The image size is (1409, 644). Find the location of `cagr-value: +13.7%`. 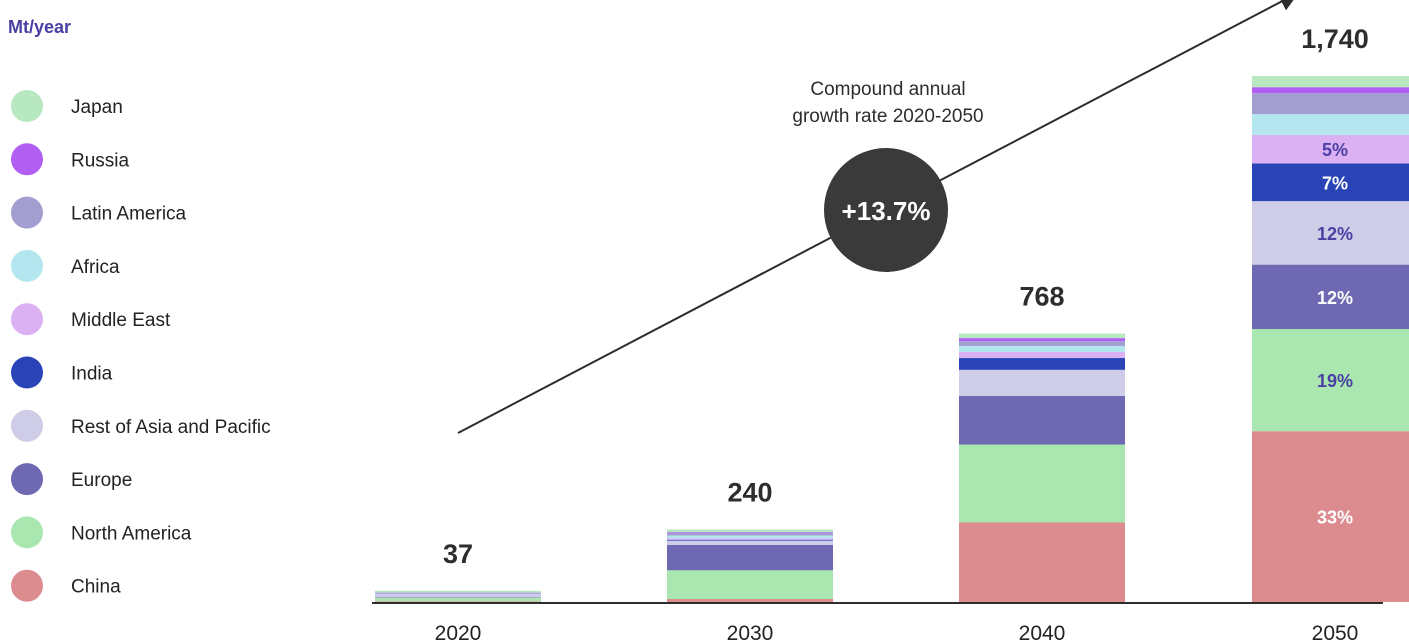

cagr-value: +13.7% is located at coordinates (886, 211).